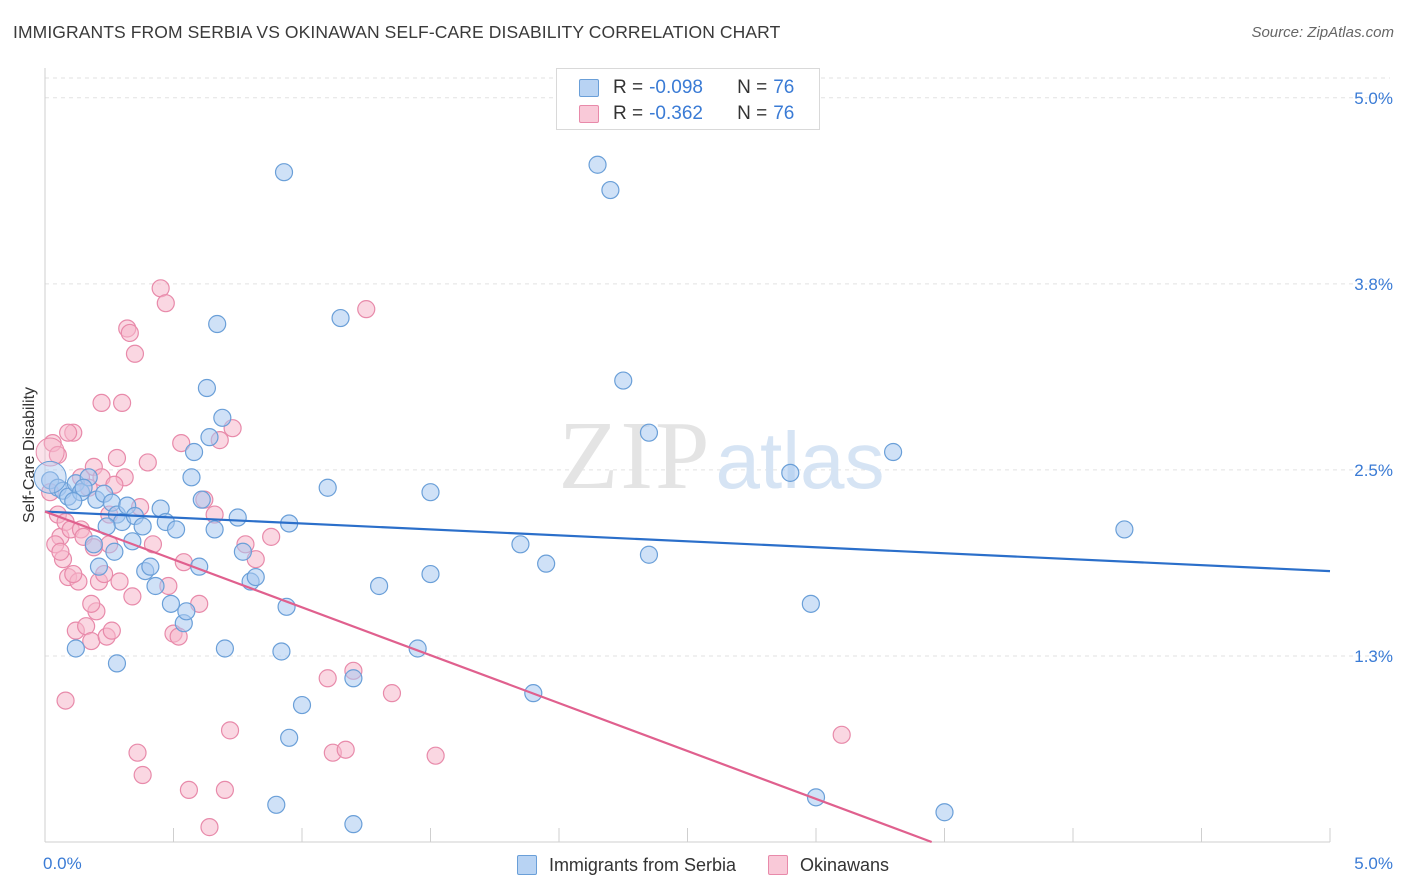 This screenshot has height=892, width=1406. What do you see at coordinates (784, 87) in the screenshot?
I see `n-value-serbia: 76` at bounding box center [784, 87].